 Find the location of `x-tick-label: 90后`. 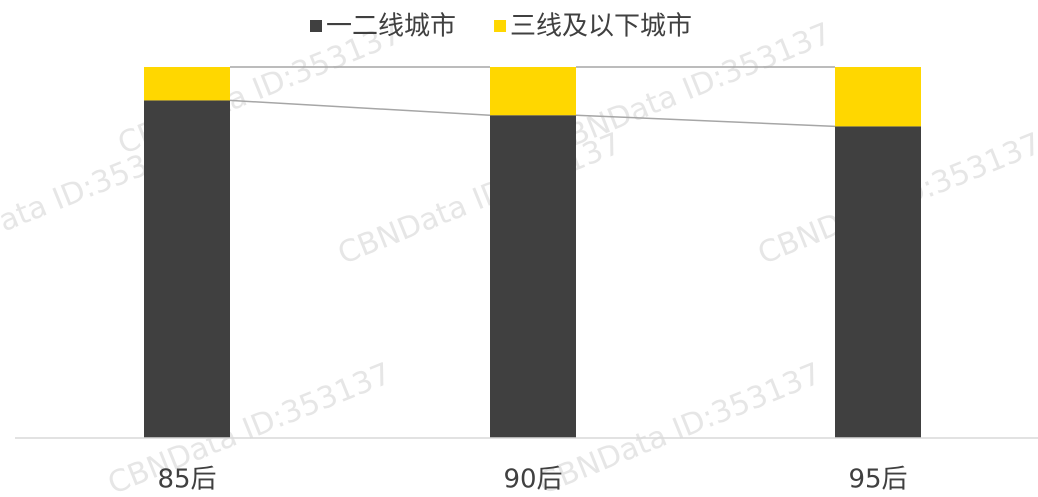

x-tick-label: 90后 is located at coordinates (532, 480).